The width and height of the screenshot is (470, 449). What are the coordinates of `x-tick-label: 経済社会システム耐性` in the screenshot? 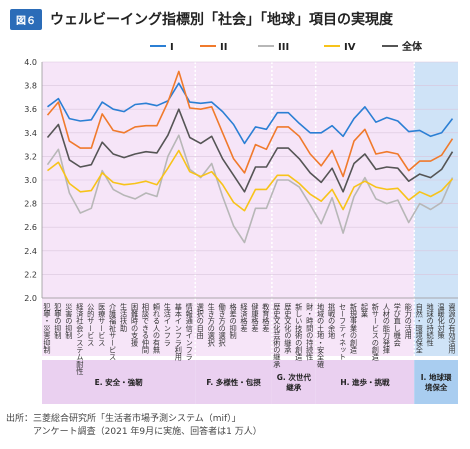 It's located at (80, 339).